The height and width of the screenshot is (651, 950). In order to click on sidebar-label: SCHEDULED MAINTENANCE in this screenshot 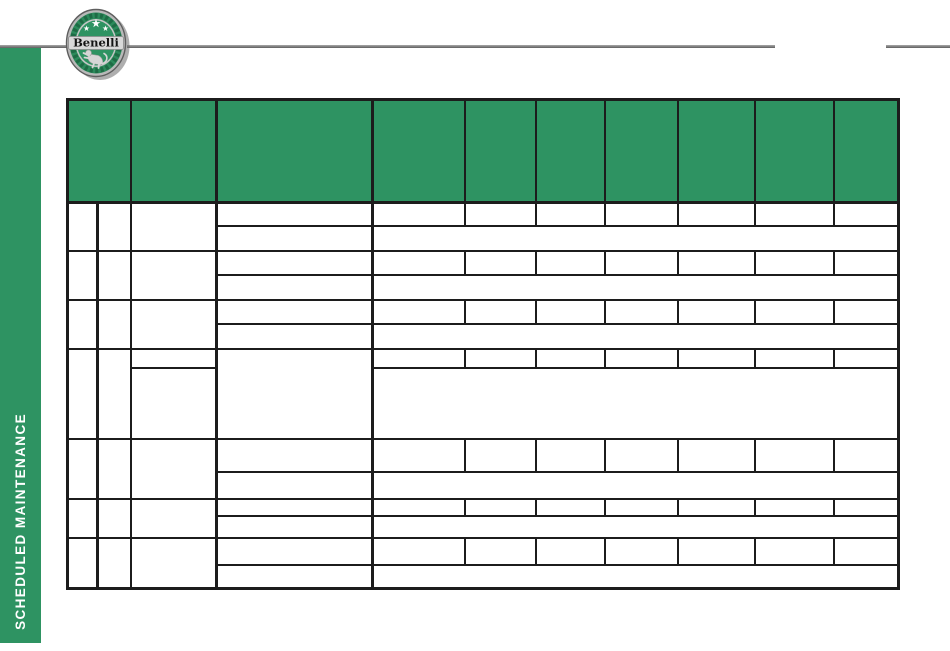, I will do `click(20, 521)`.